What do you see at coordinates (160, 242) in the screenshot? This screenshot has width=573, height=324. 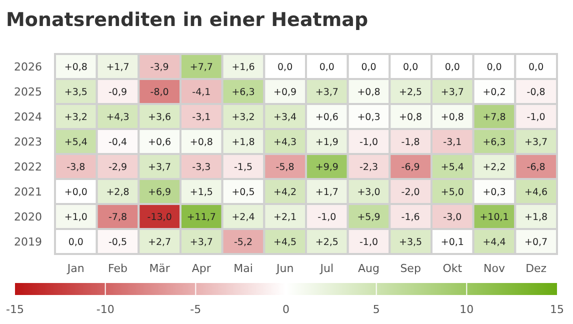 I see `data-label: +2,7` at bounding box center [160, 242].